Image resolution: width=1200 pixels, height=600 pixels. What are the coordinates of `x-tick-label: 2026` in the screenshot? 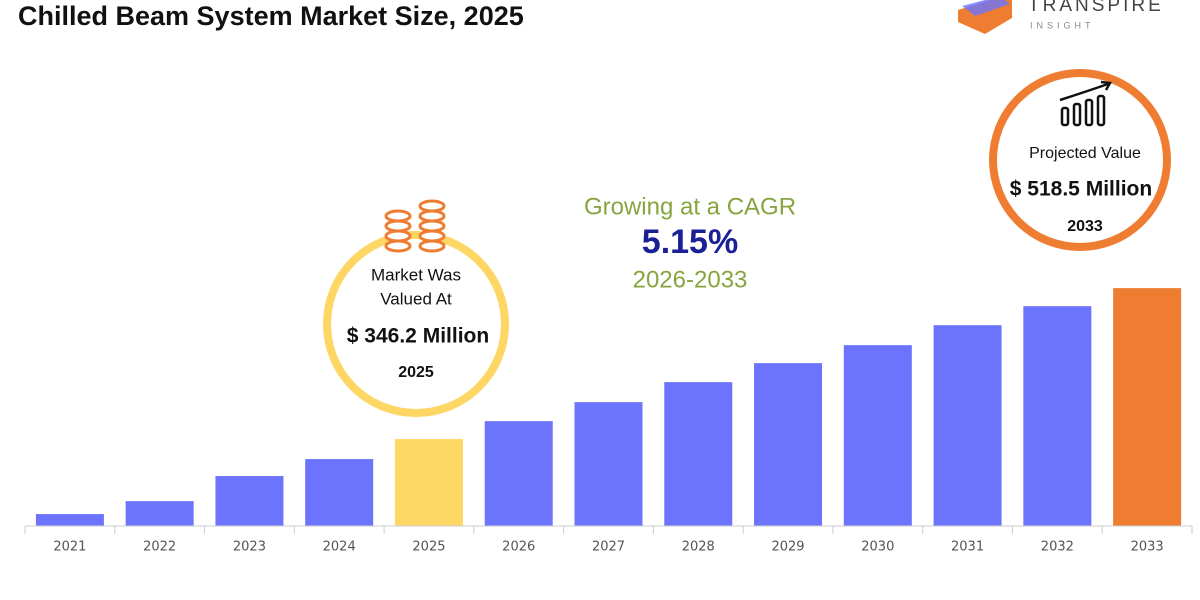 It's located at (518, 547).